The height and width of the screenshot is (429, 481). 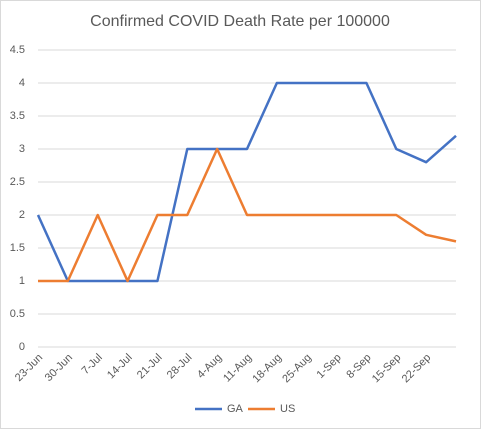 What do you see at coordinates (17, 314) in the screenshot?
I see `y-tick-label: 0.5` at bounding box center [17, 314].